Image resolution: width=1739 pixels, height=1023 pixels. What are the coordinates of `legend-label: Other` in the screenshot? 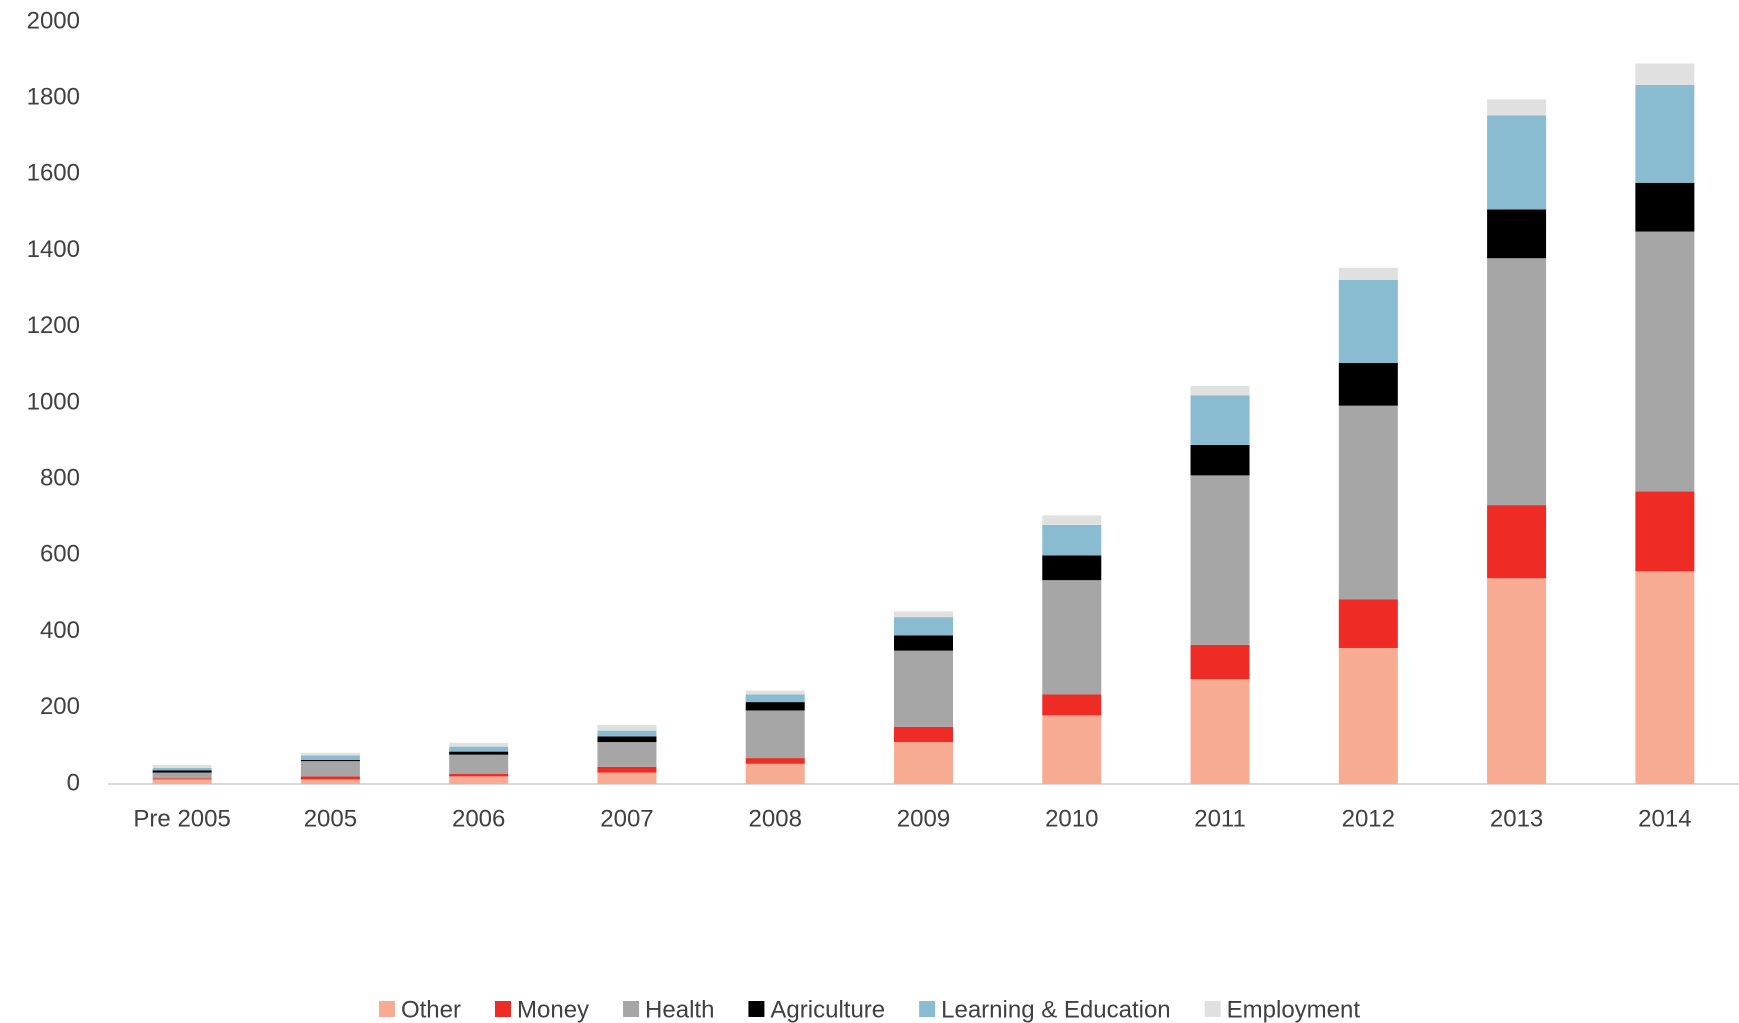 It's located at (431, 1009).